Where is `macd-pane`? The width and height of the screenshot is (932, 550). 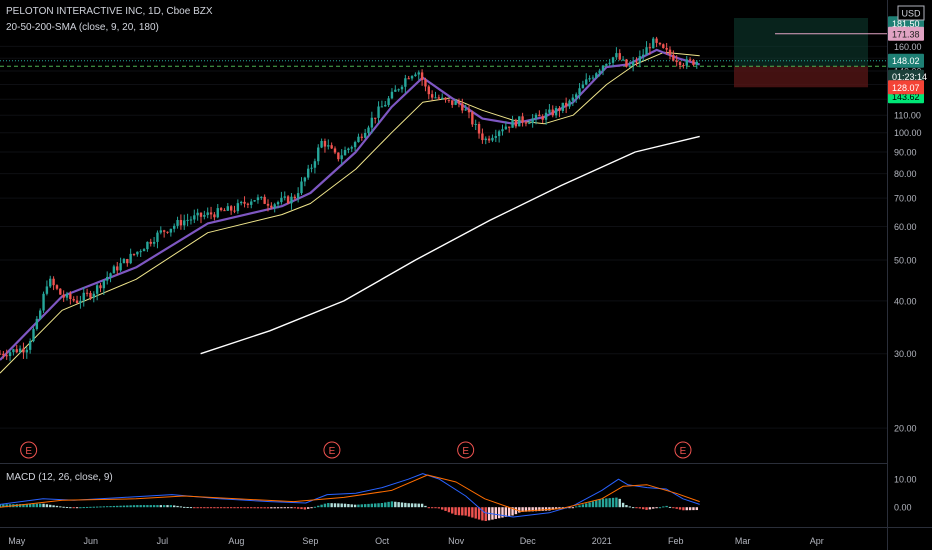
macd-pane is located at coordinates (350, 497).